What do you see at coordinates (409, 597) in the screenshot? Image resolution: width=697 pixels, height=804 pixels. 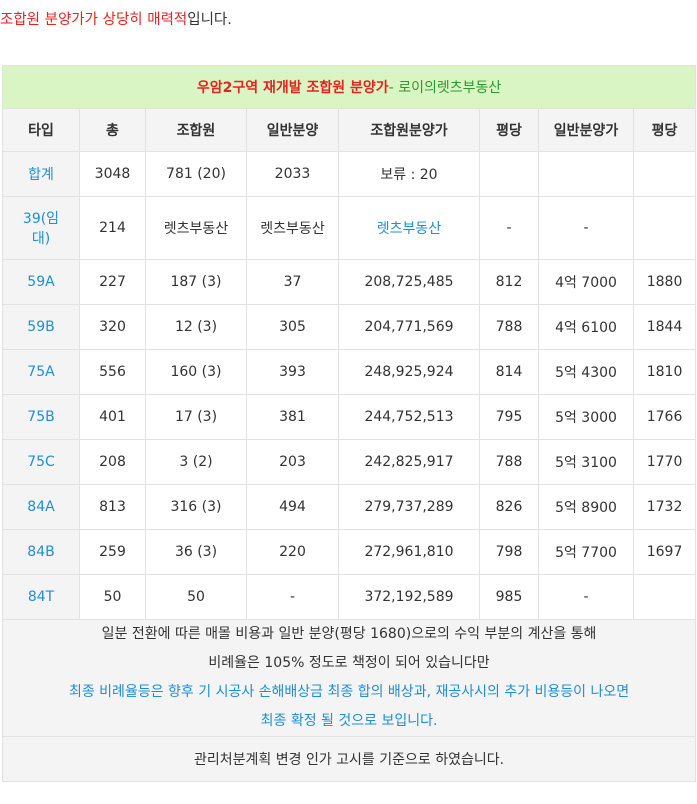 I see `cell-member-price: 372,192,589` at bounding box center [409, 597].